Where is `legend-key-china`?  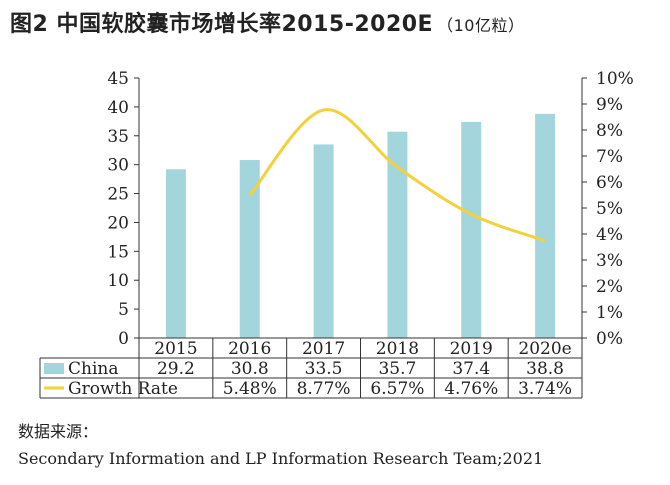
legend-key-china is located at coordinates (54, 368).